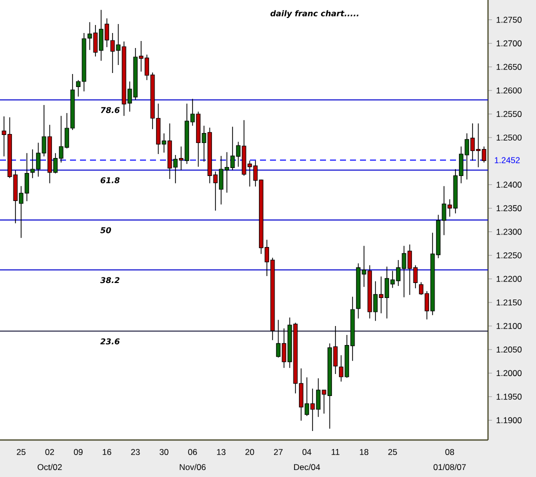 The image size is (536, 477). I want to click on y-tick-label: 1.2400, so click(509, 185).